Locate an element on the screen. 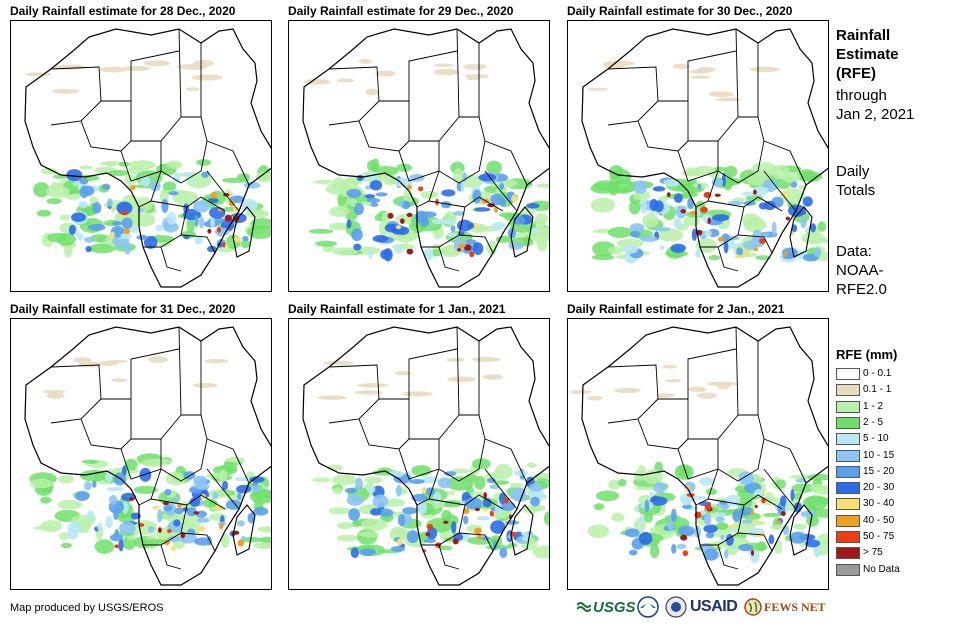 This screenshot has width=967, height=626. seal-icon is located at coordinates (676, 607).